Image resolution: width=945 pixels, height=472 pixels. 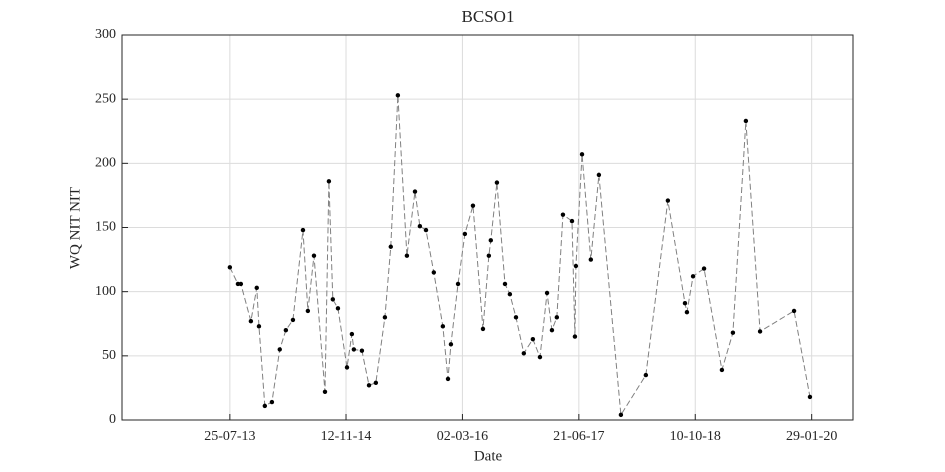 What do you see at coordinates (229, 436) in the screenshot?
I see `x-tick-label: 25-07-13` at bounding box center [229, 436].